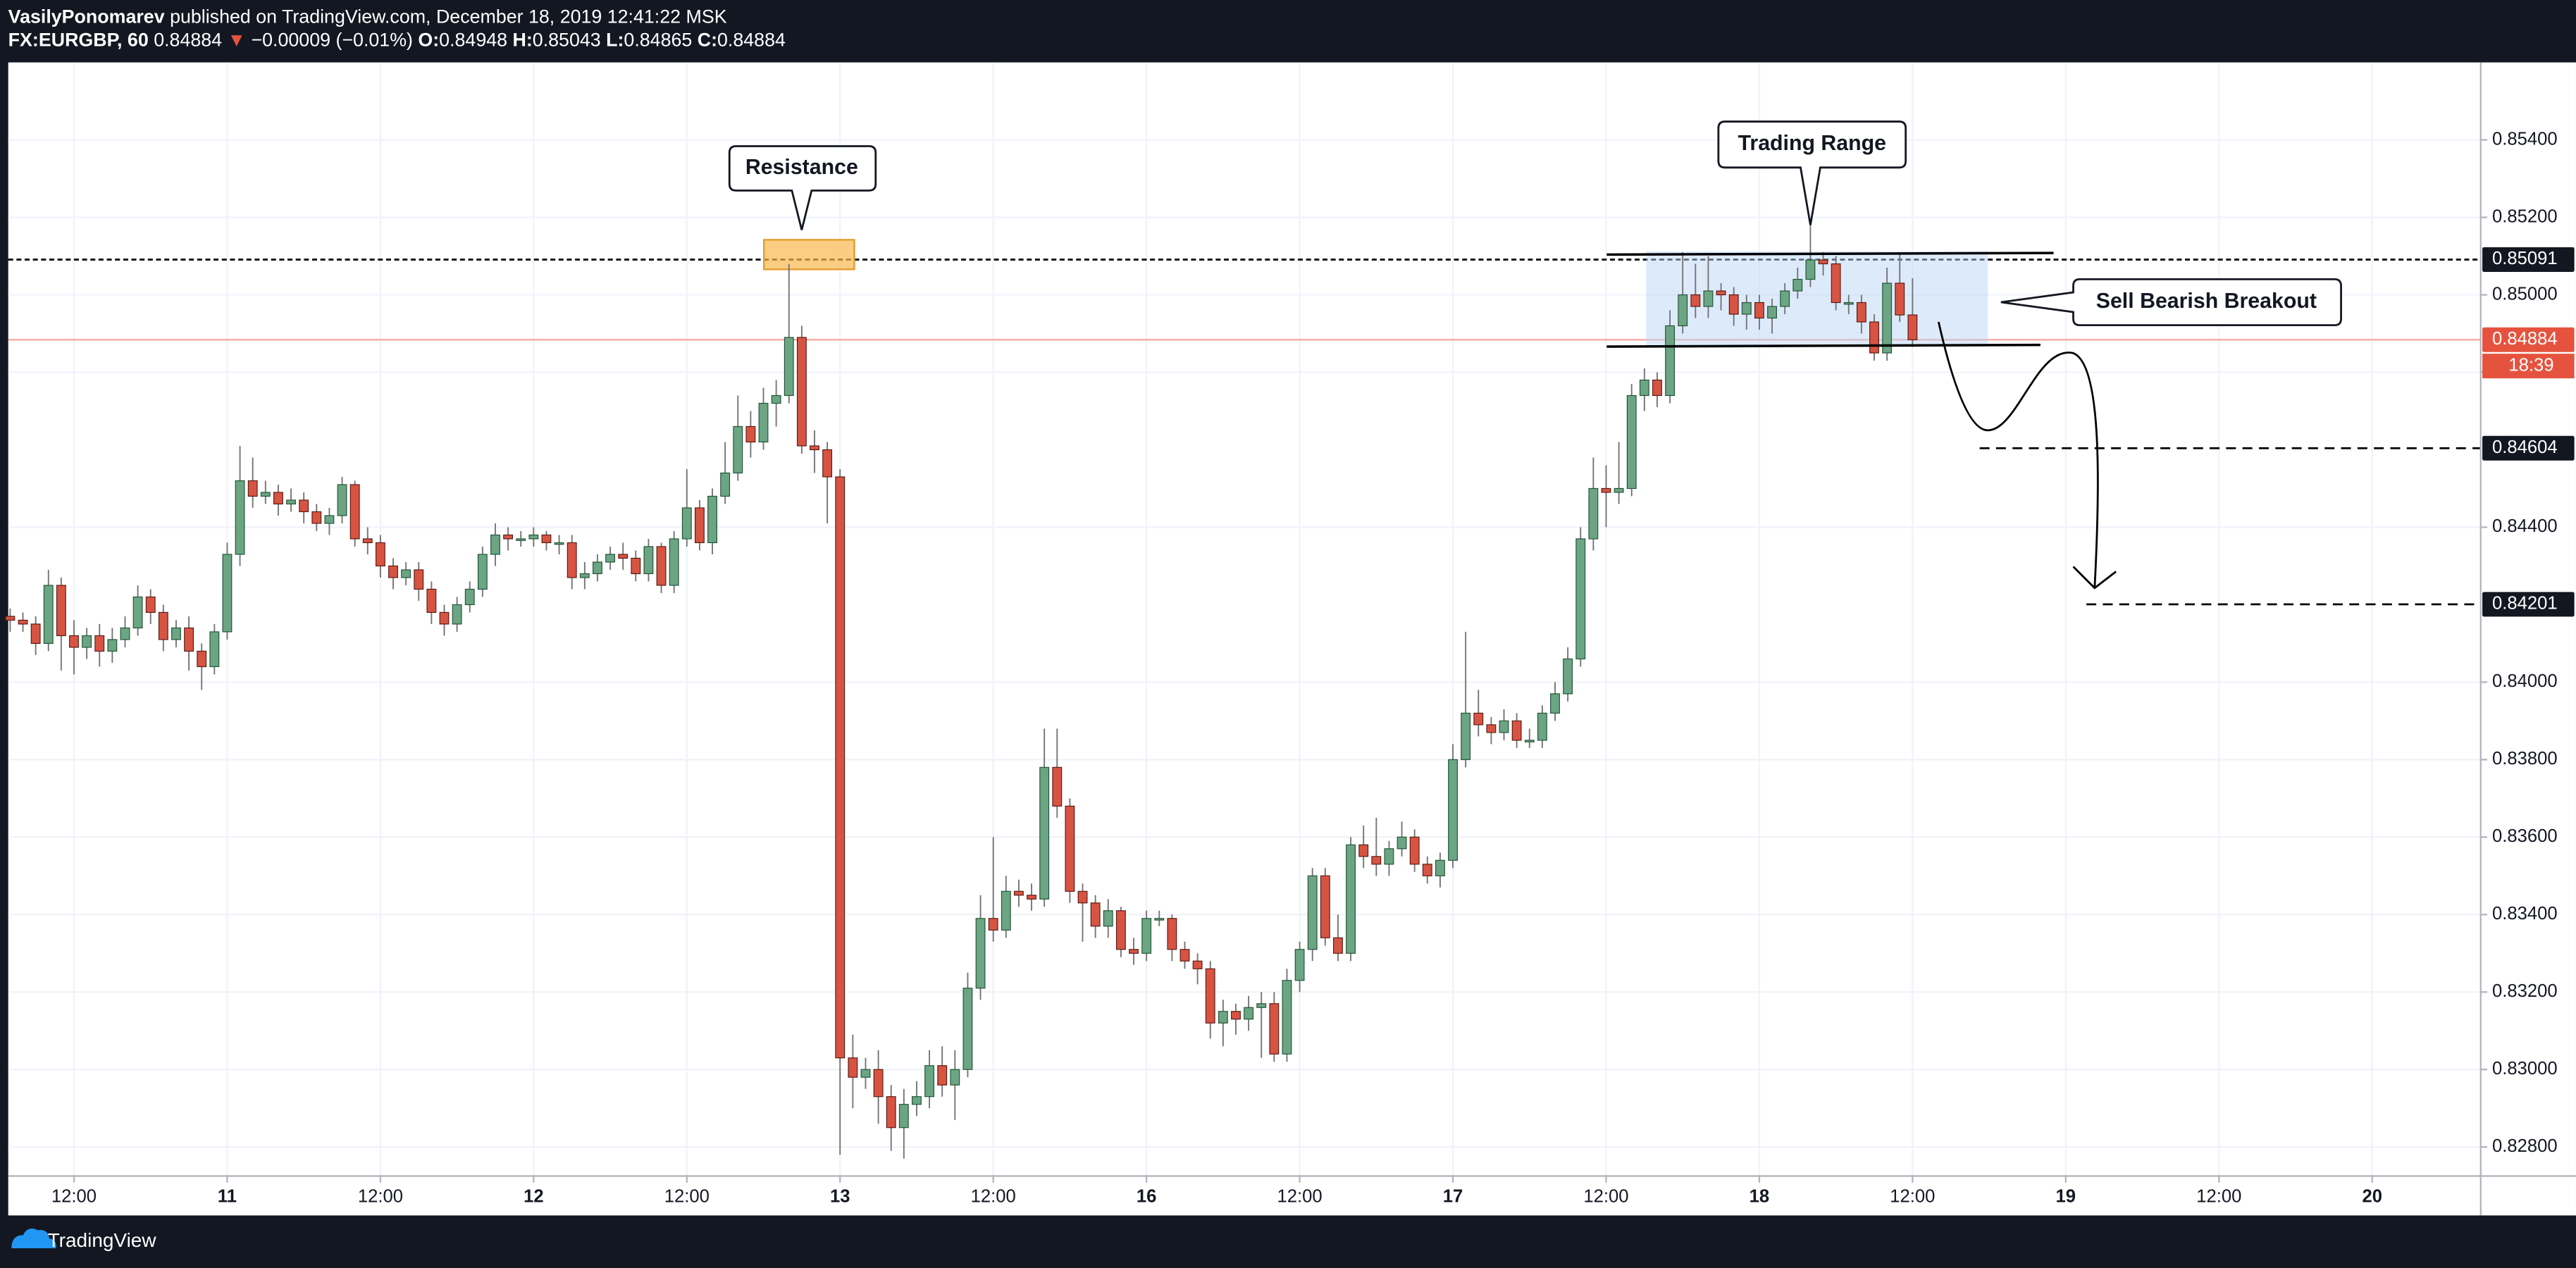 The width and height of the screenshot is (2576, 1268). Describe the element at coordinates (2525, 1069) in the screenshot. I see `y-tick-label: 0.83000` at that location.